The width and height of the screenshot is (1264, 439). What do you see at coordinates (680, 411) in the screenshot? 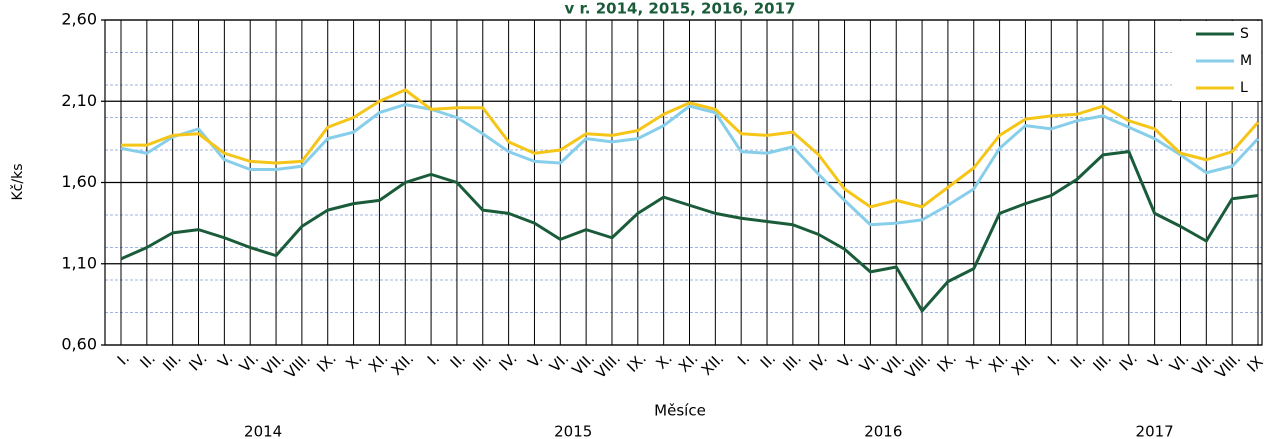
I see `x-axis-label: Měsíce` at bounding box center [680, 411].